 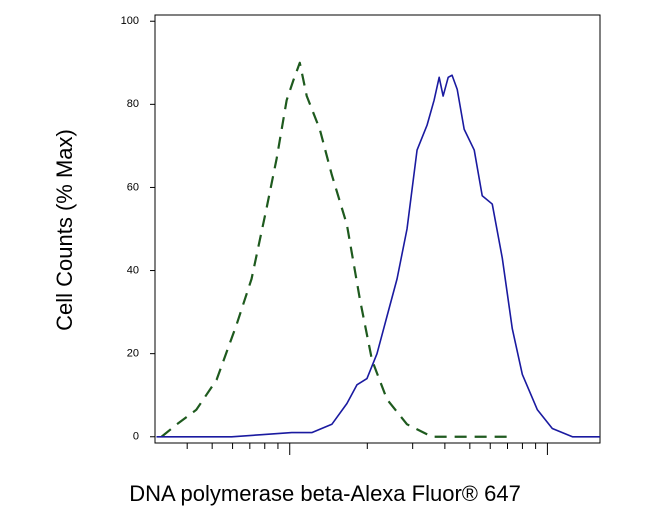 I want to click on y-tick-label: 80, so click(x=133, y=104).